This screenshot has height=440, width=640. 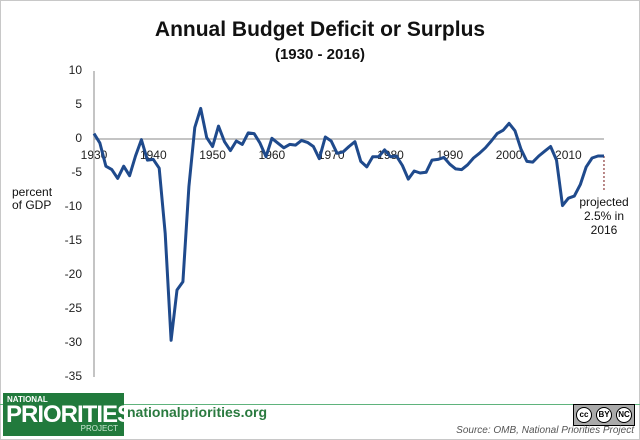 I want to click on website-link: nationalpriorities.org, so click(x=197, y=412).